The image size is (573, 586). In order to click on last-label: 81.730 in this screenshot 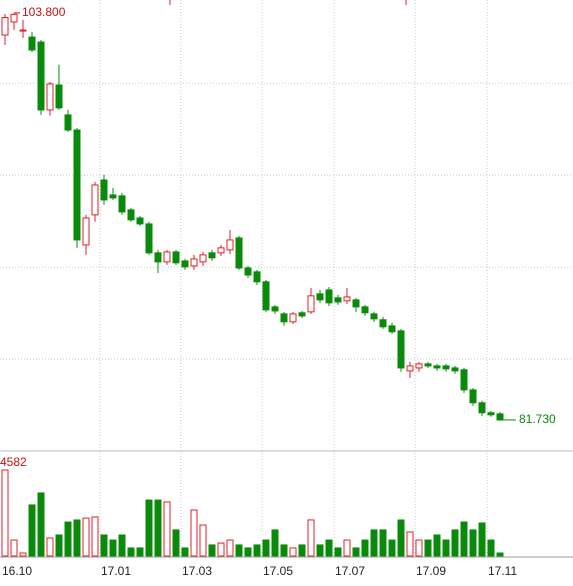, I will do `click(537, 419)`.